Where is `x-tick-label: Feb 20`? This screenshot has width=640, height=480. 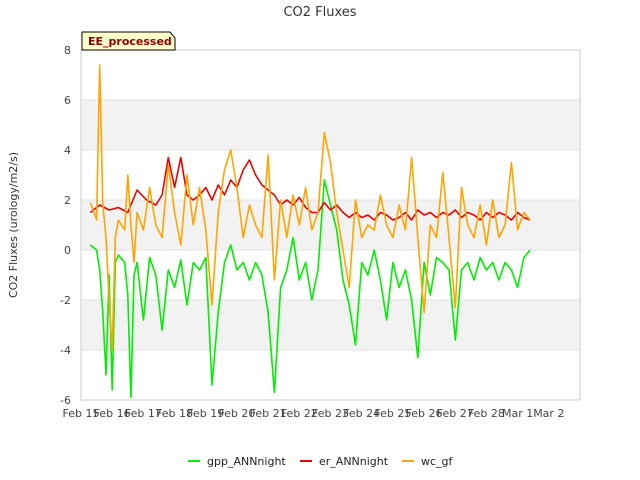
x-tick-label: Feb 20 is located at coordinates (236, 413).